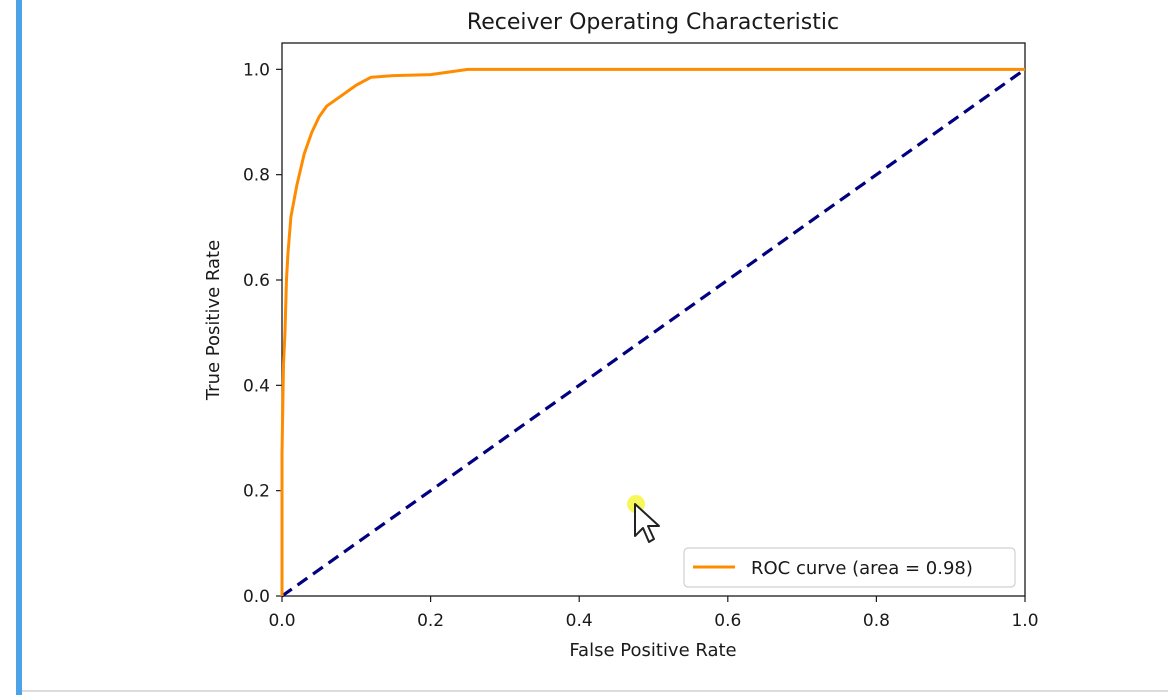 This screenshot has width=1168, height=695. I want to click on mouse-cursor-icon, so click(644, 520).